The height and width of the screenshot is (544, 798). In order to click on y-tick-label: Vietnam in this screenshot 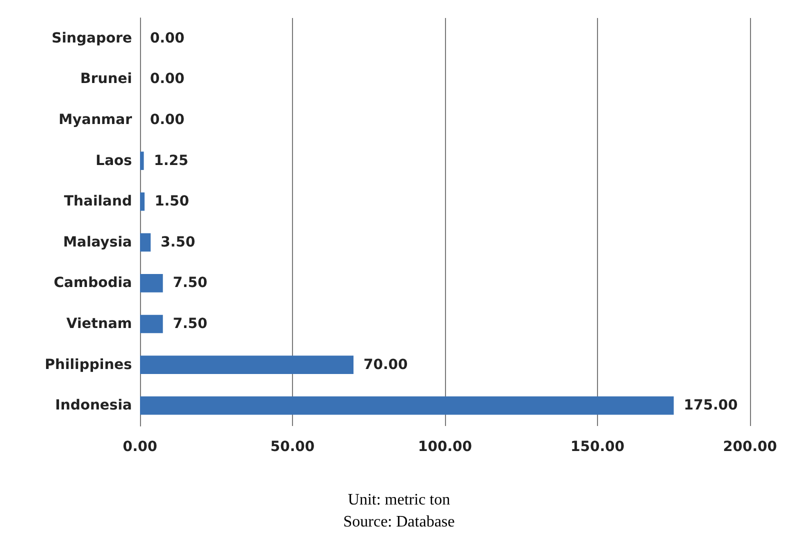, I will do `click(99, 324)`.